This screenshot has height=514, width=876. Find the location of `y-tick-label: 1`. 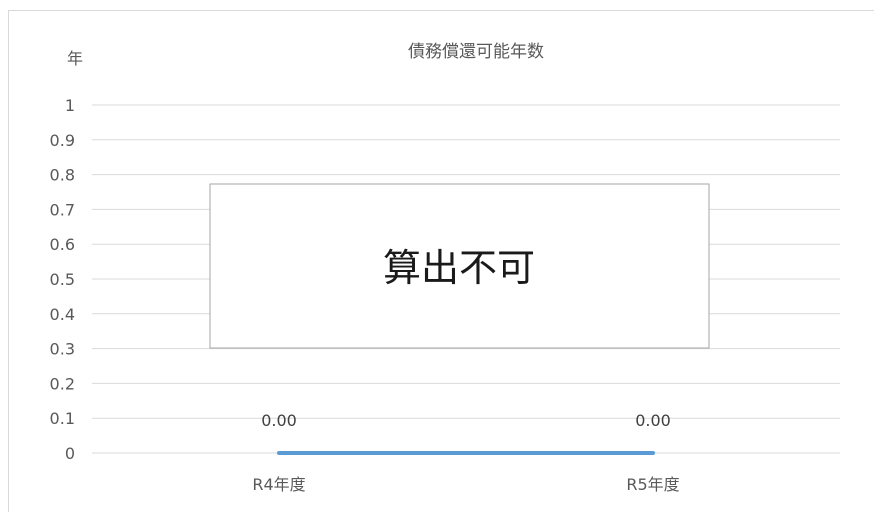

y-tick-label: 1 is located at coordinates (70, 105).